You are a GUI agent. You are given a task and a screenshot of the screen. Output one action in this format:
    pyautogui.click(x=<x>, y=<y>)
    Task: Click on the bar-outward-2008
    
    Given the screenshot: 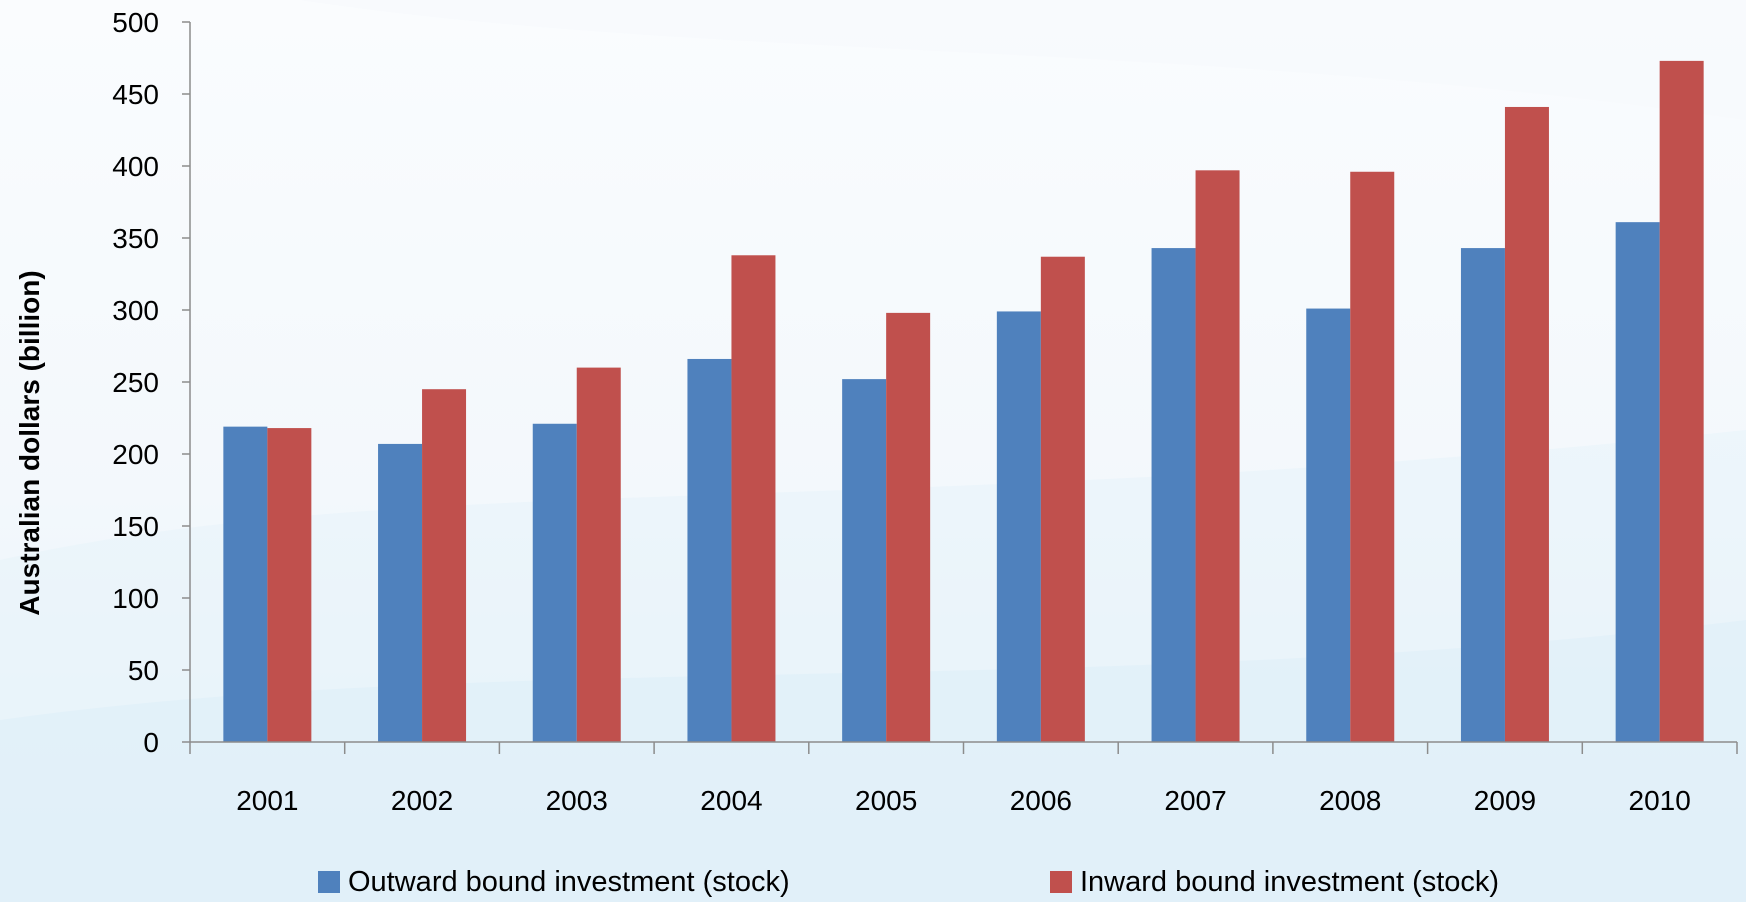 What is the action you would take?
    pyautogui.click(x=1328, y=525)
    